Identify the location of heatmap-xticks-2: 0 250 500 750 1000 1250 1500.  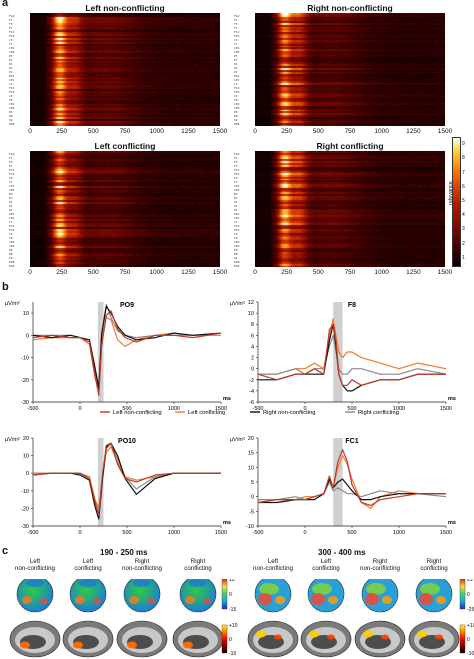
(127, 273).